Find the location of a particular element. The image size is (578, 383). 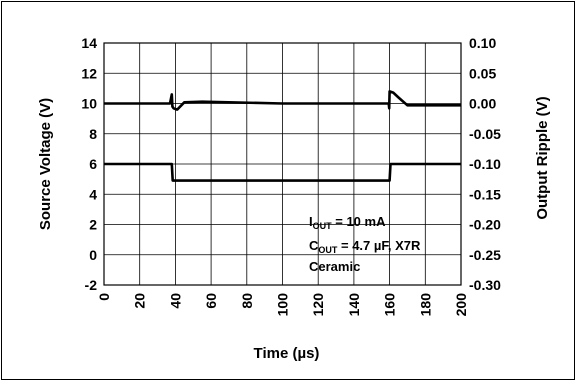

annotation-ceramic: Ceramic is located at coordinates (334, 266).